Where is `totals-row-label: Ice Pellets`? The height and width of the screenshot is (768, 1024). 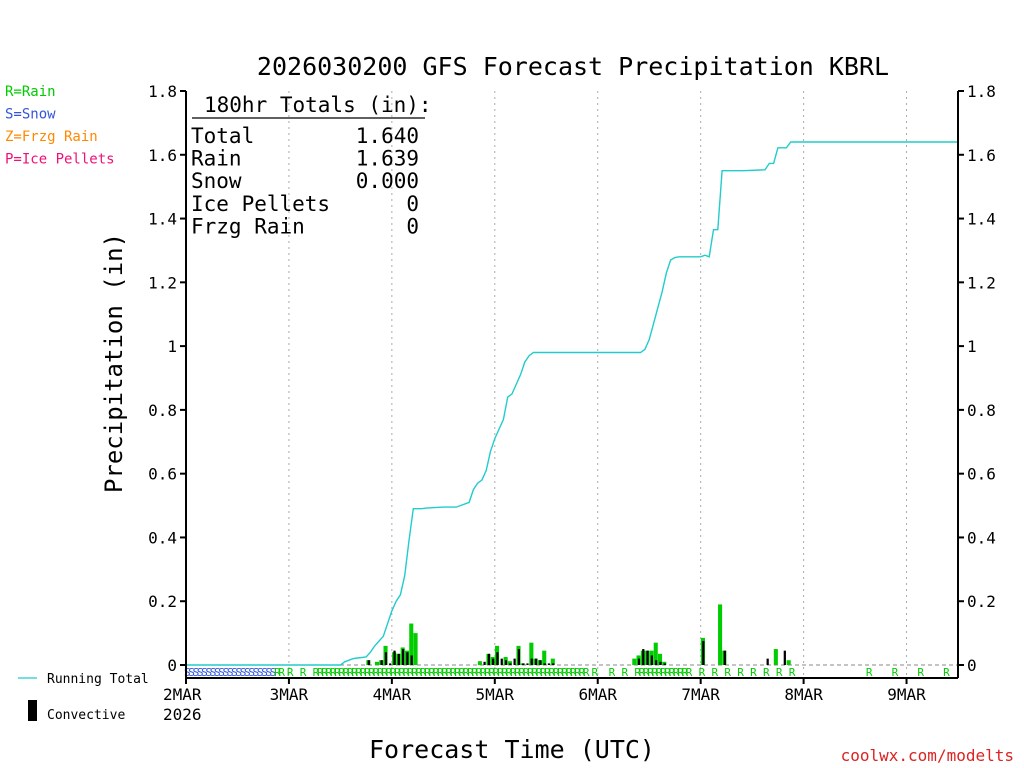
totals-row-label: Ice Pellets is located at coordinates (260, 204).